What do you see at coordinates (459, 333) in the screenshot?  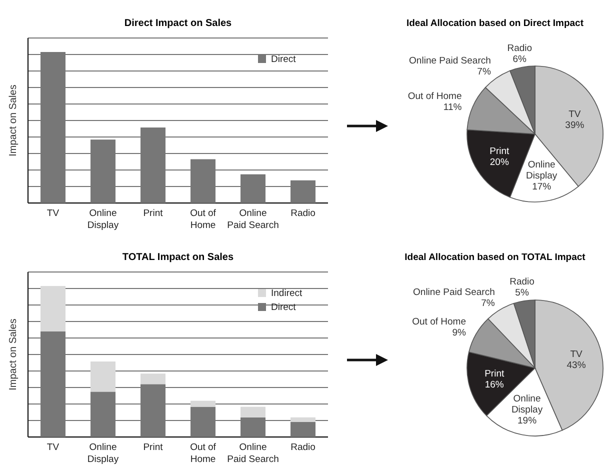 I see `data-label: 9%` at bounding box center [459, 333].